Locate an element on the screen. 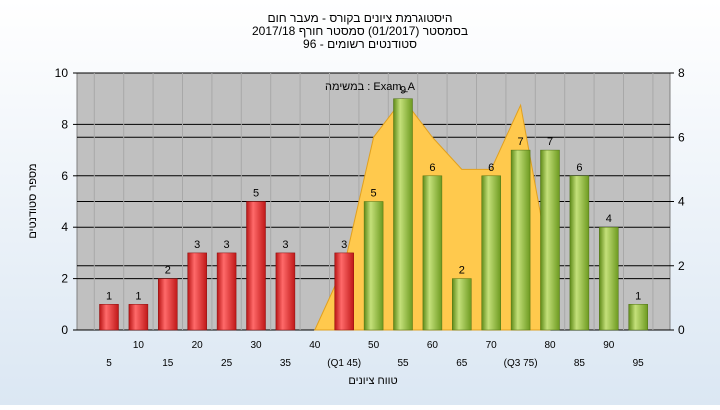 The image size is (720, 410). x-tick-label: 15 is located at coordinates (168, 363).